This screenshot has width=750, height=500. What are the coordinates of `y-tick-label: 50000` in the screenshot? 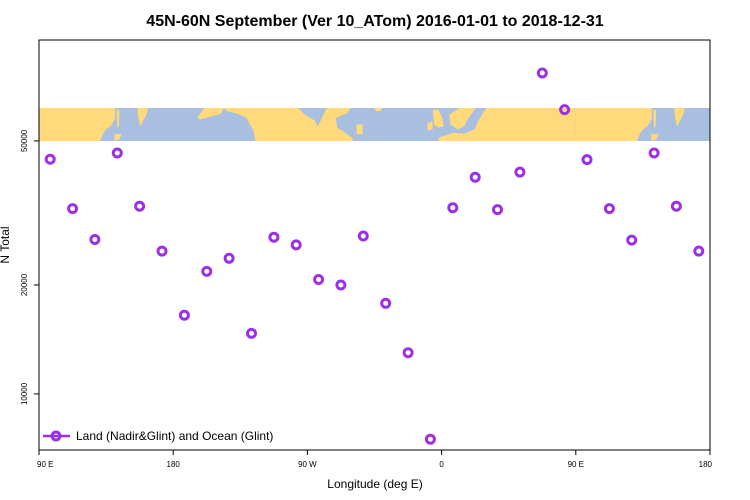 It's located at (24, 140).